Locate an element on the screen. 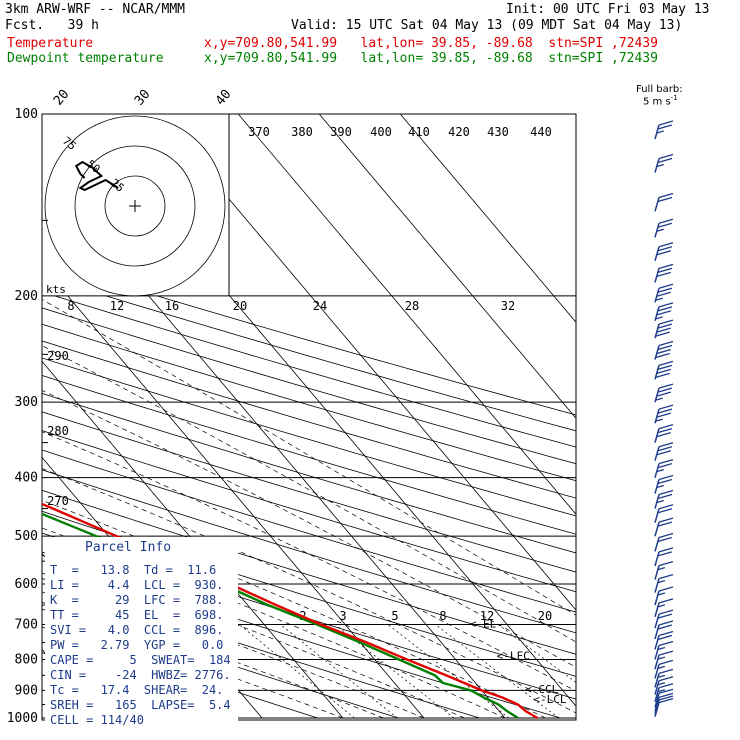 This screenshot has height=740, width=740. hodograph-ring is located at coordinates (135, 206).